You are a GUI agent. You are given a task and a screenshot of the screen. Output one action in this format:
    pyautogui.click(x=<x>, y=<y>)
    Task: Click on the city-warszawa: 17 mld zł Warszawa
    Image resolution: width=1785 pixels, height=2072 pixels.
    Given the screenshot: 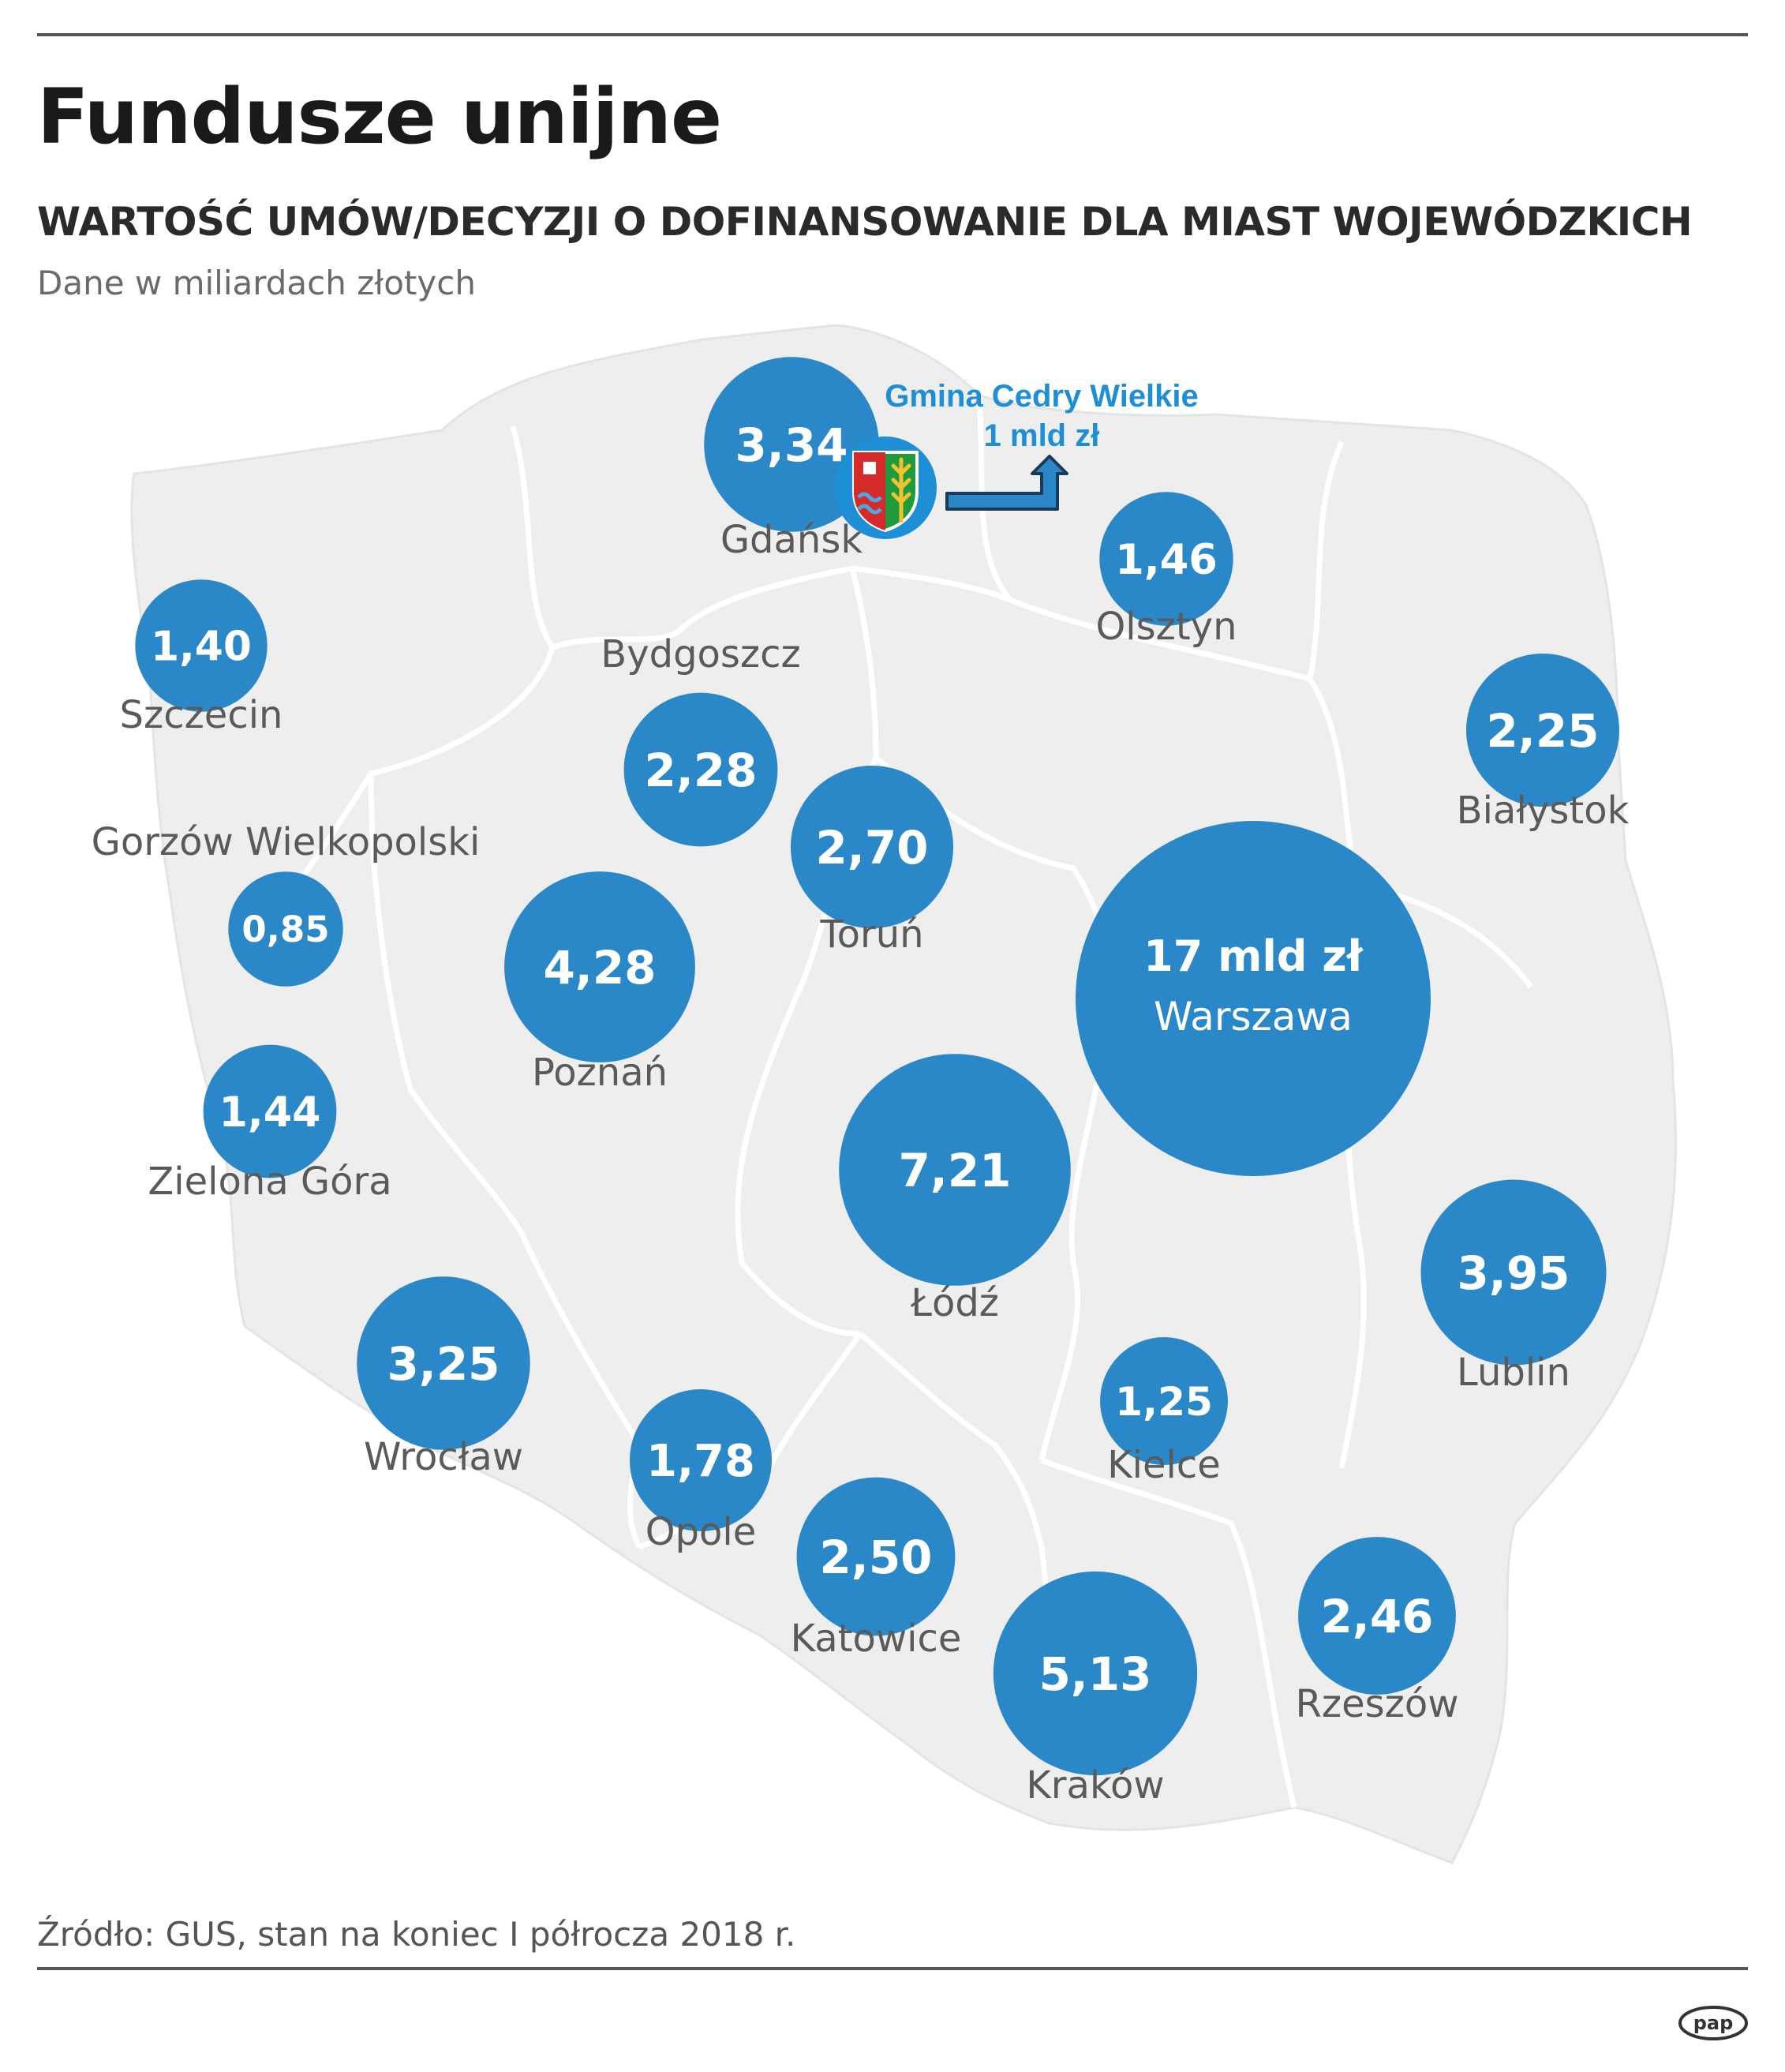 What is the action you would take?
    pyautogui.click(x=1253, y=998)
    